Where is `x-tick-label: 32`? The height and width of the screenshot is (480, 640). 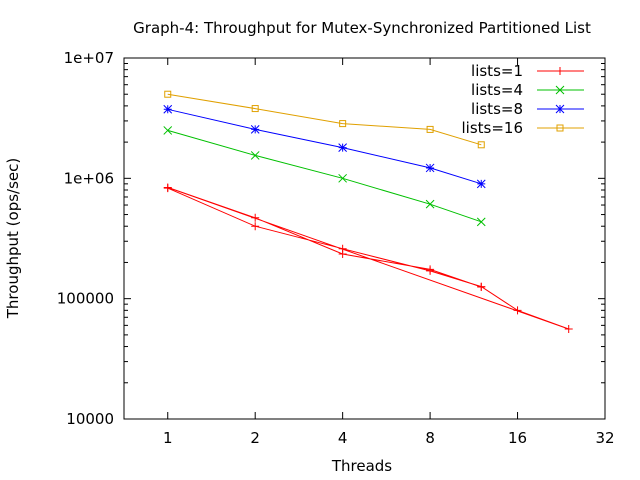 x-tick-label: 32 is located at coordinates (604, 438).